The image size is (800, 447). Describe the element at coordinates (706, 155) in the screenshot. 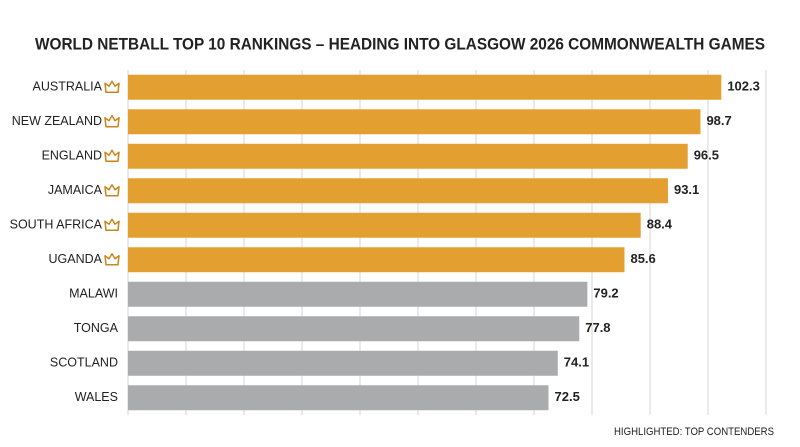

I see `value-label: 96.5` at that location.